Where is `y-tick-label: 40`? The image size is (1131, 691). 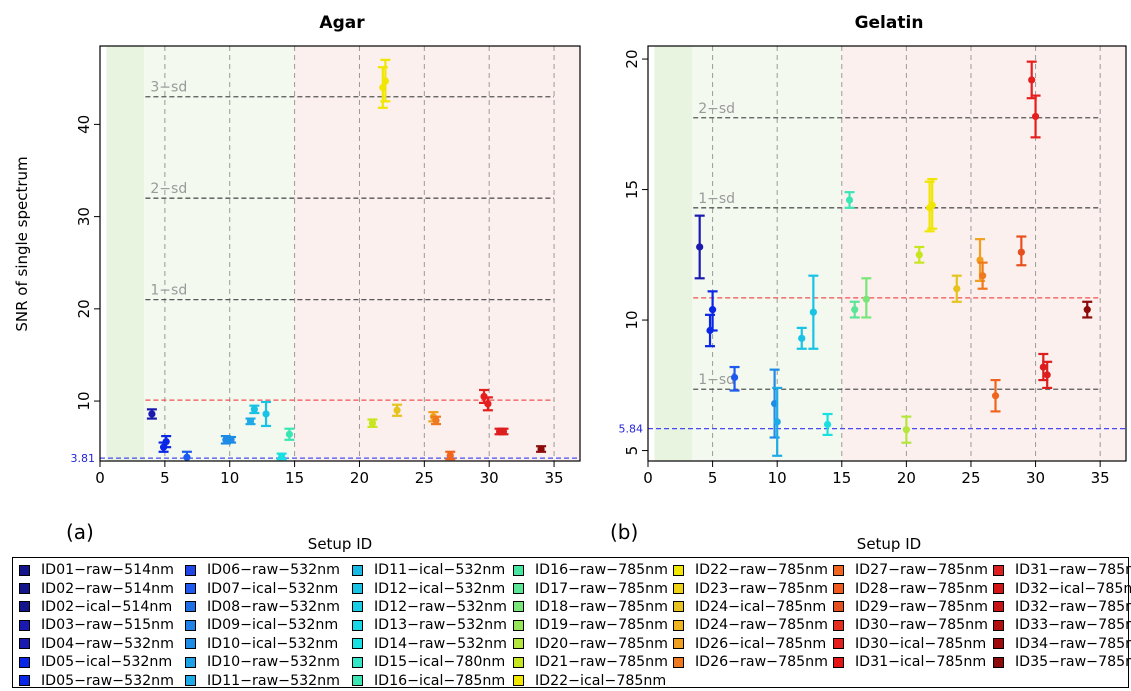 y-tick-label: 40 is located at coordinates (84, 124).